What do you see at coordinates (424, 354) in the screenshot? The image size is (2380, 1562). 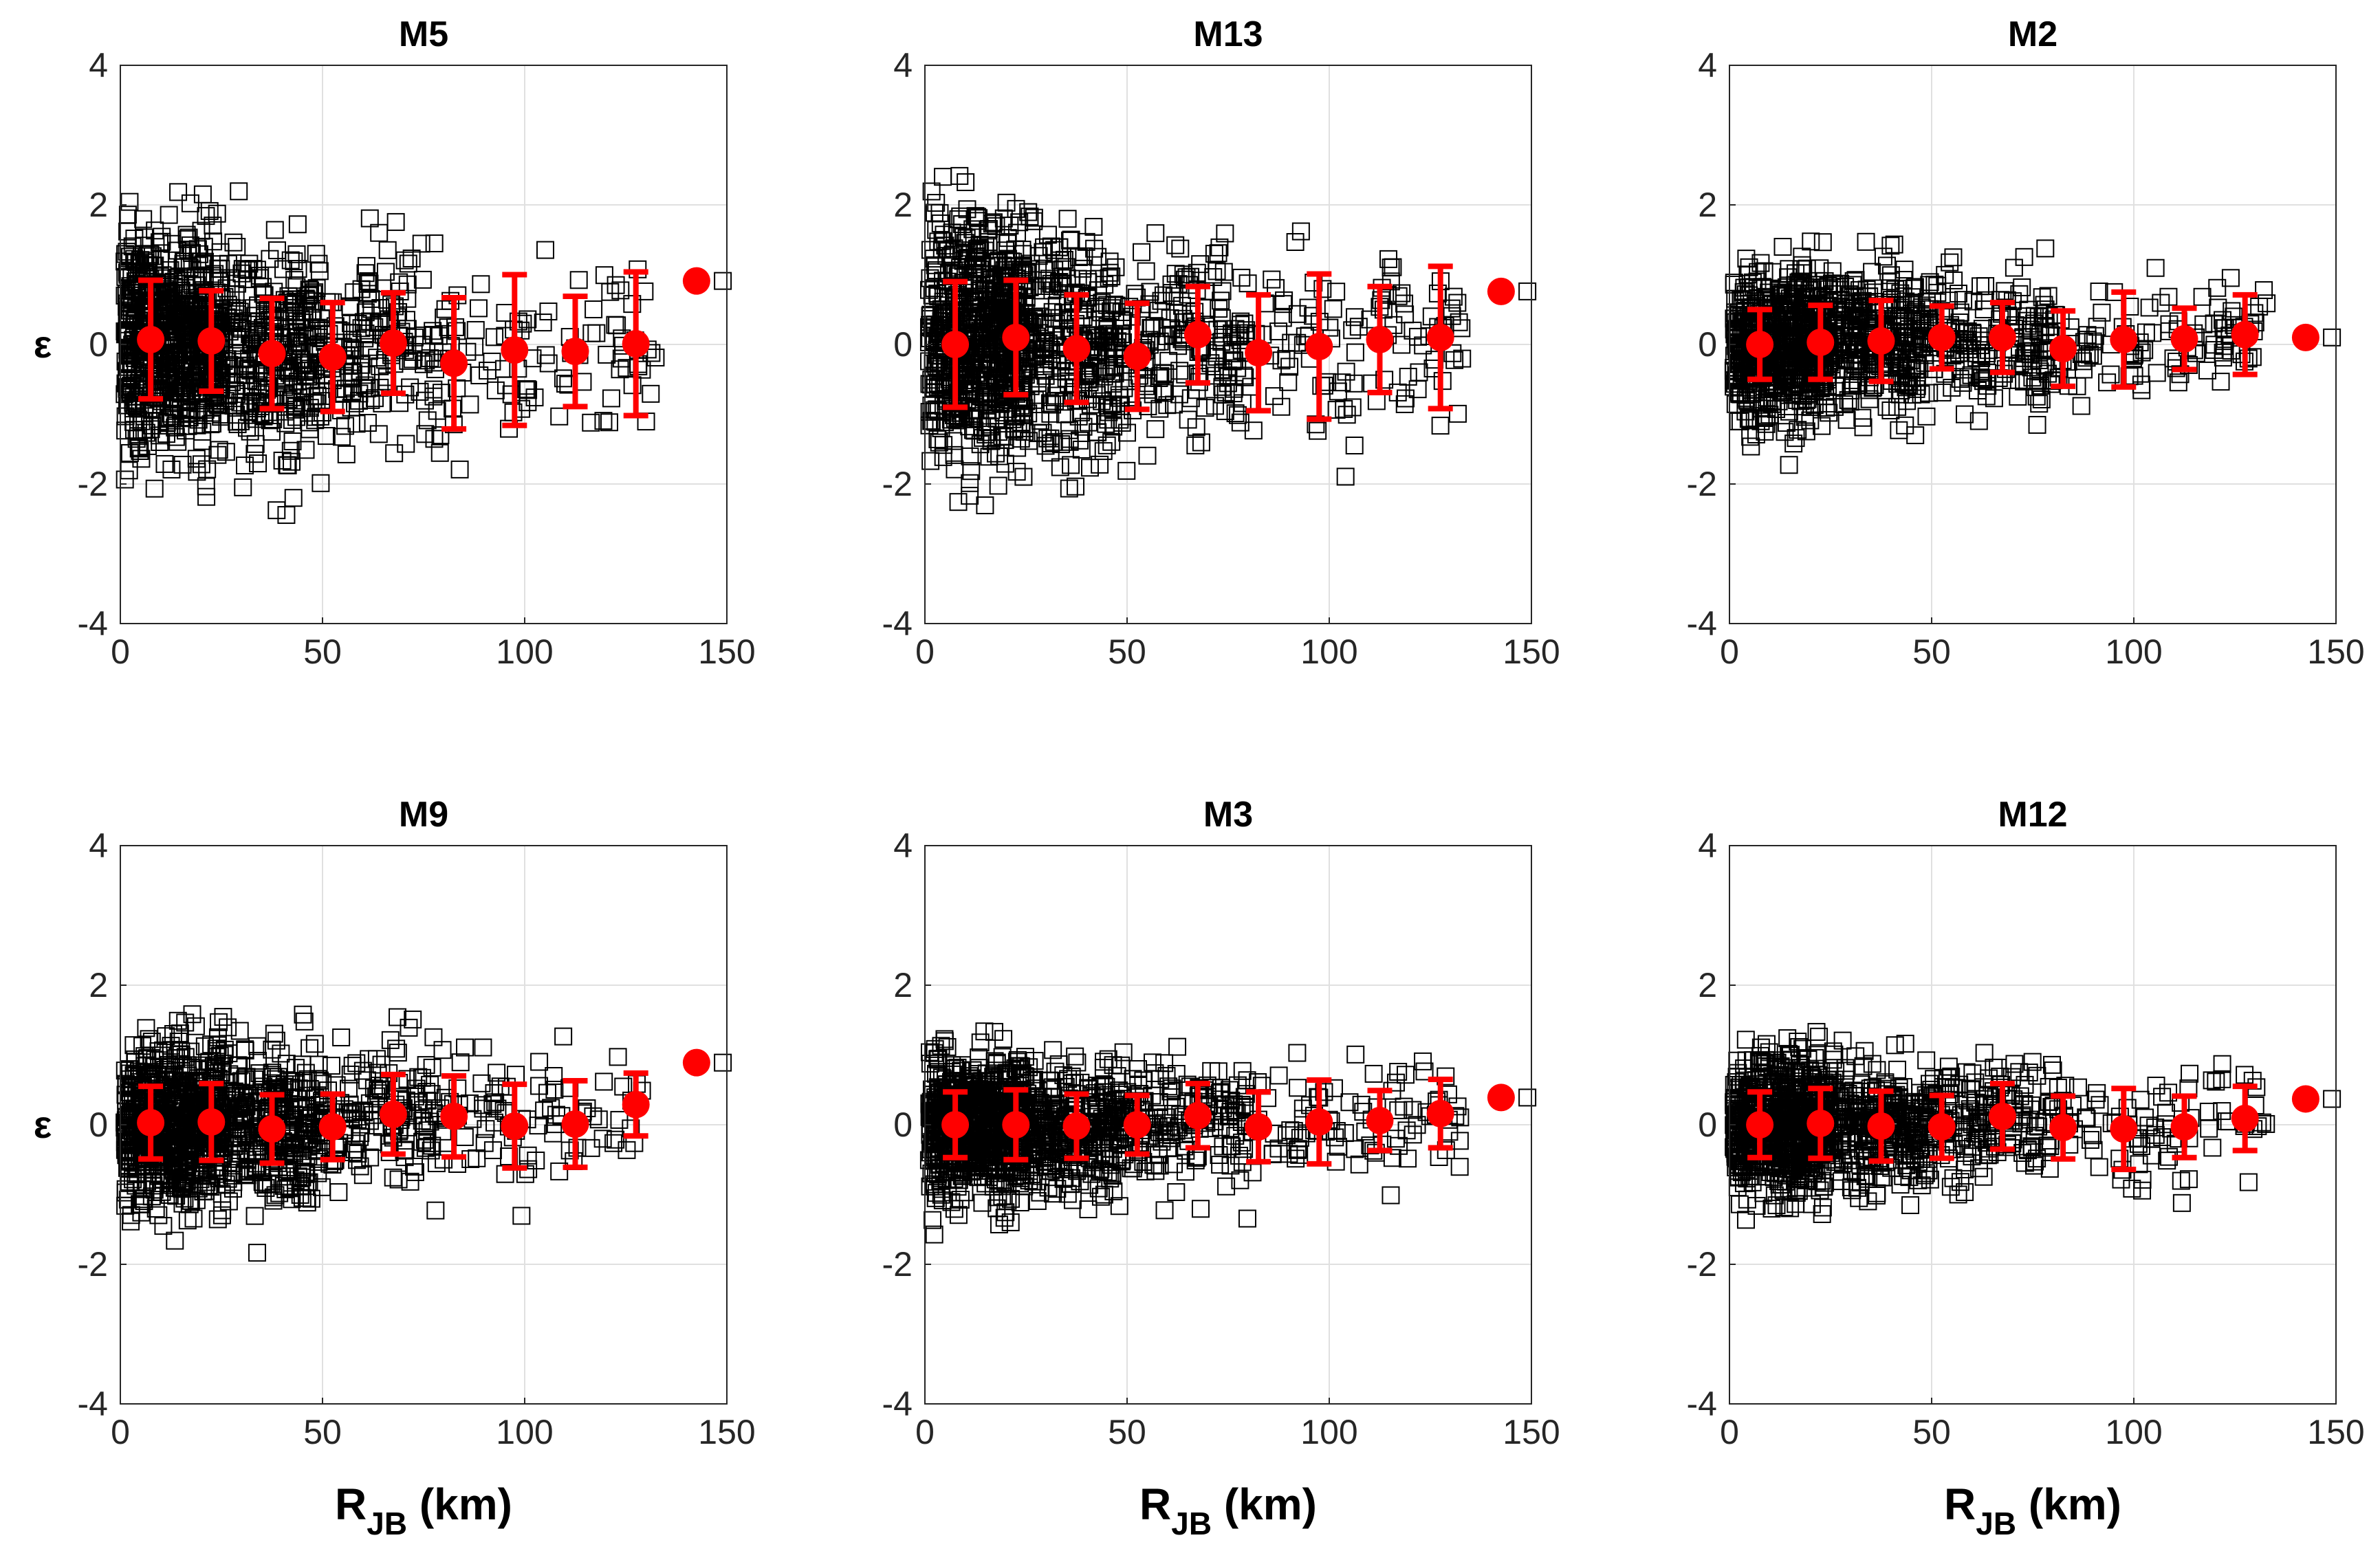 I see `residual-scatter` at bounding box center [424, 354].